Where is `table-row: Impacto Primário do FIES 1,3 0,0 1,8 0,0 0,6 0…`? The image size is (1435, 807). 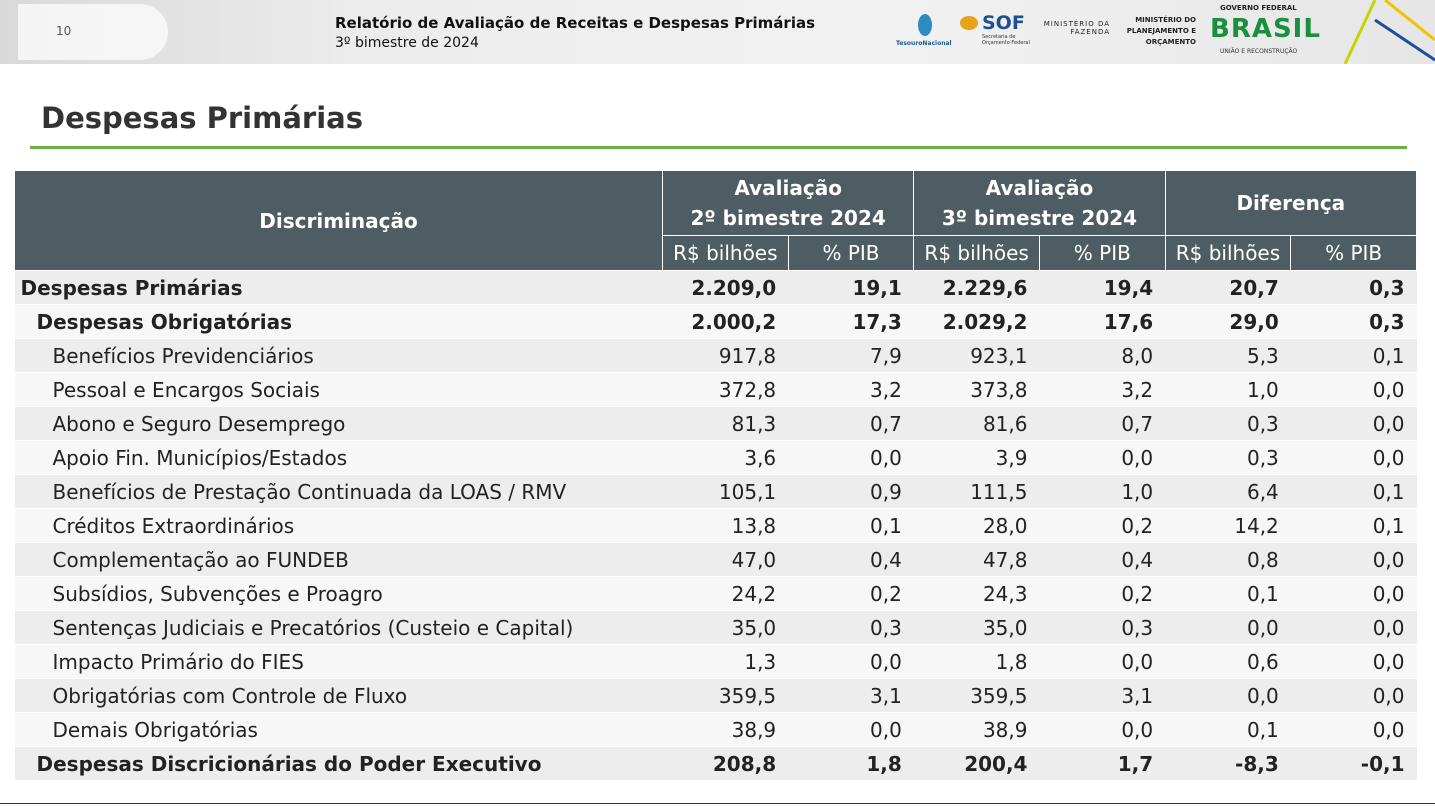
table-row: Impacto Primário do FIES 1,3 0,0 1,8 0,0 0,6 0… is located at coordinates (715, 661).